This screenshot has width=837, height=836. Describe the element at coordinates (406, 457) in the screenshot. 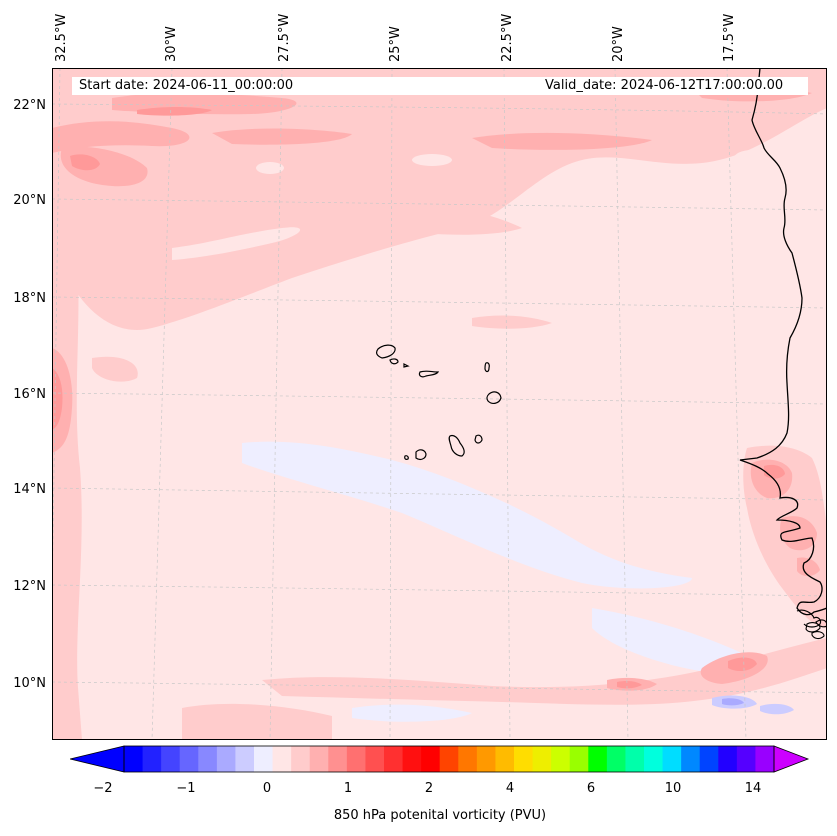

I see `island-brava` at that location.